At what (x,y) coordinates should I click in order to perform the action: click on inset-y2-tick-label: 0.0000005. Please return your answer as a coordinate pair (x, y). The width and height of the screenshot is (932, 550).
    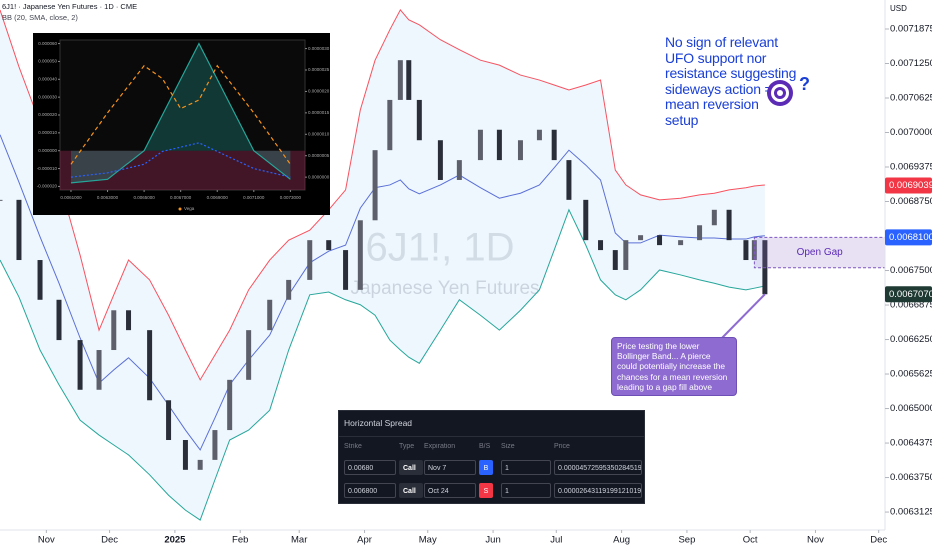
    Looking at the image, I should click on (319, 155).